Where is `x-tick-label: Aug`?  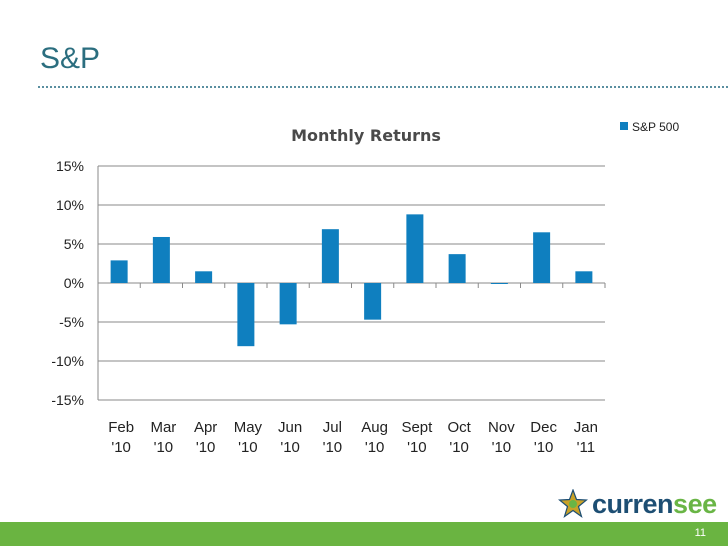 x-tick-label: Aug is located at coordinates (374, 427).